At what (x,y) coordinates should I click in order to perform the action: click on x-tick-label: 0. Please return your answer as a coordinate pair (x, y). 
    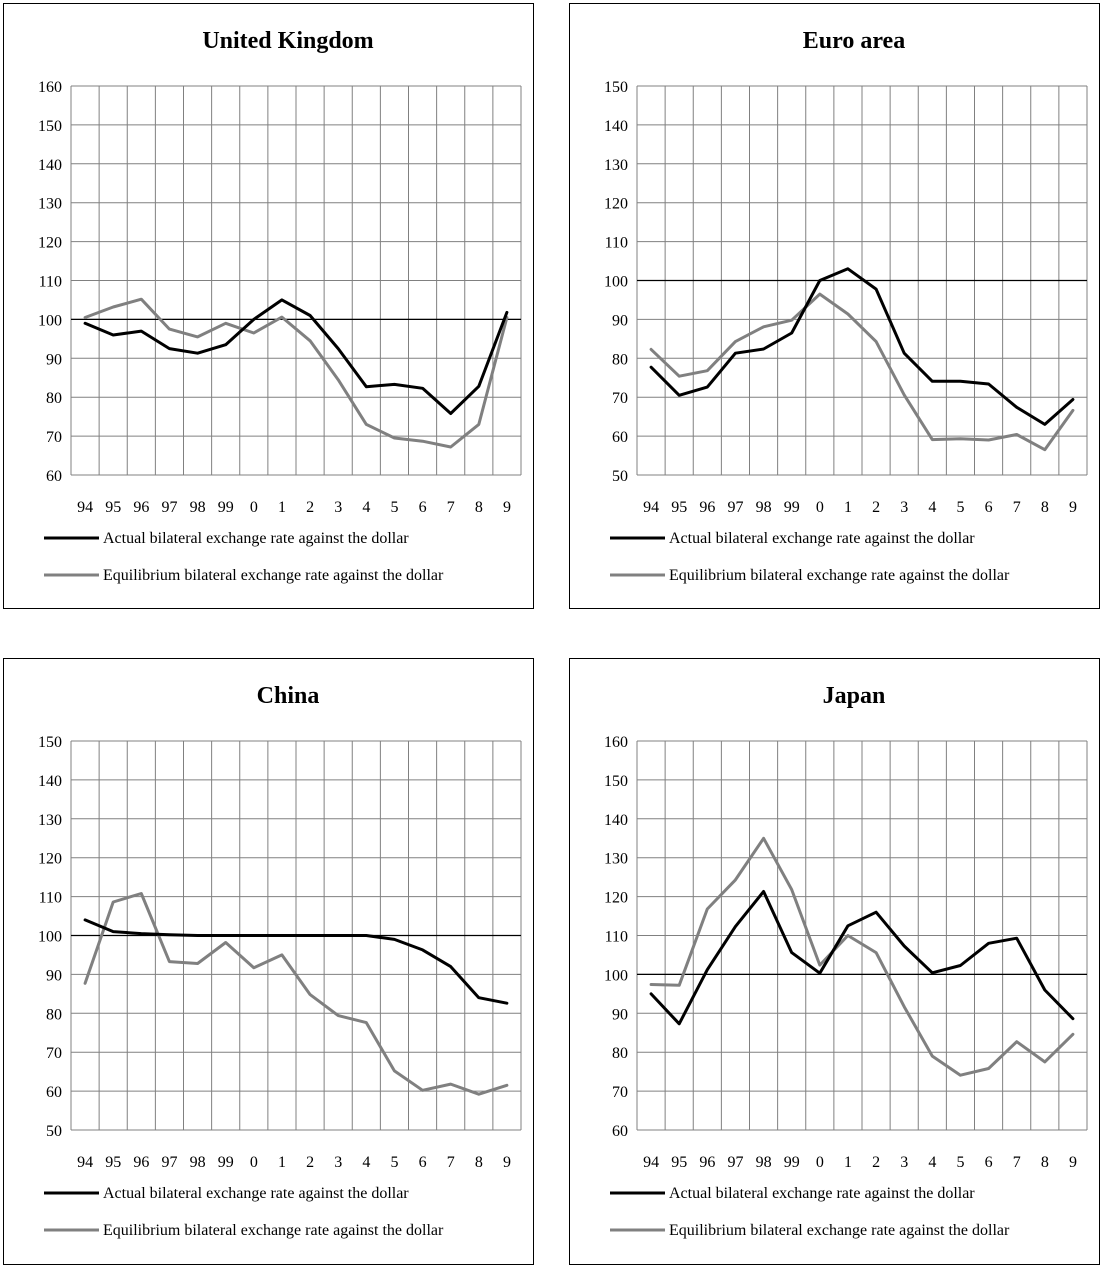
    Looking at the image, I should click on (820, 1162).